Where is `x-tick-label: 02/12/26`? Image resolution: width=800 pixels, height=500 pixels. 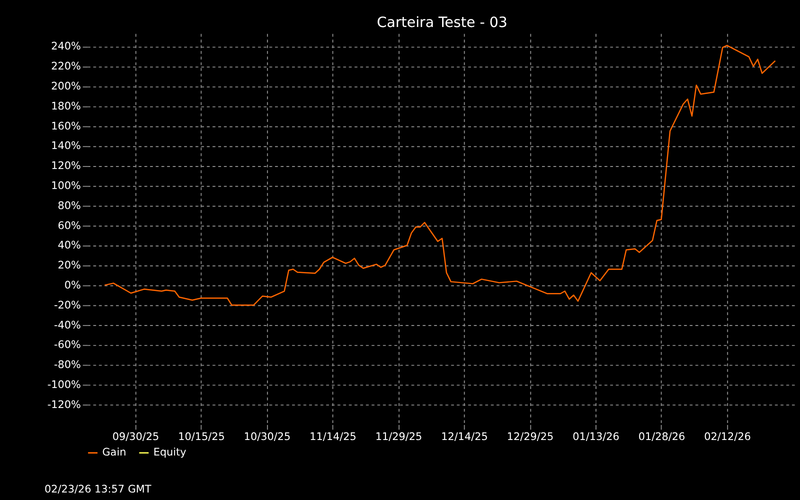
x-tick-label: 02/12/26 is located at coordinates (727, 437).